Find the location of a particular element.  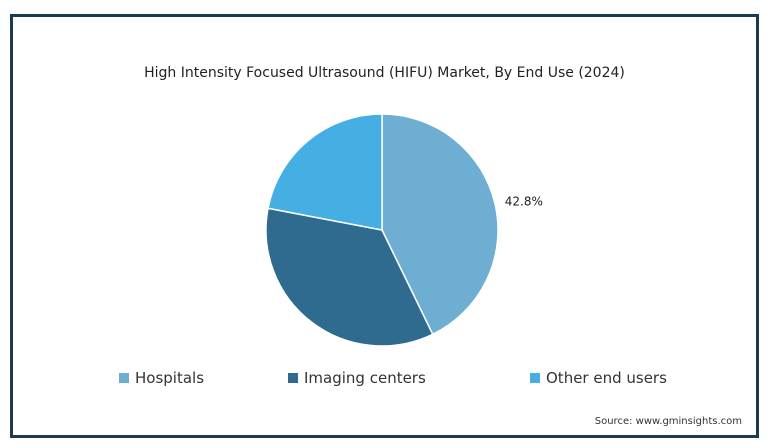

legend-item-other-end-users: Other end users is located at coordinates (598, 378).